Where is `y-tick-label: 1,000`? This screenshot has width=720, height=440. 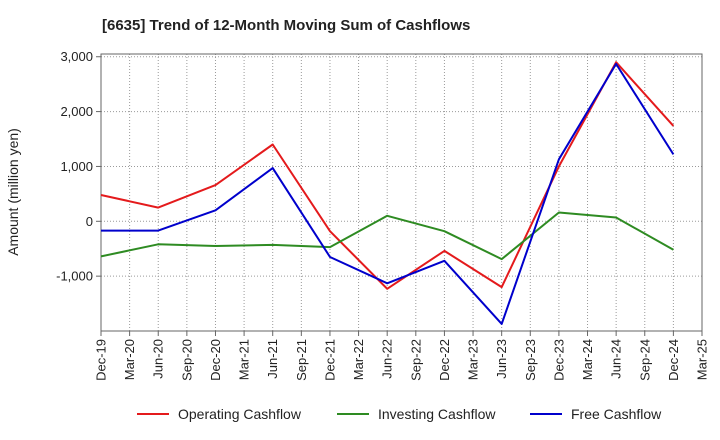
y-tick-label: 1,000 is located at coordinates (76, 166).